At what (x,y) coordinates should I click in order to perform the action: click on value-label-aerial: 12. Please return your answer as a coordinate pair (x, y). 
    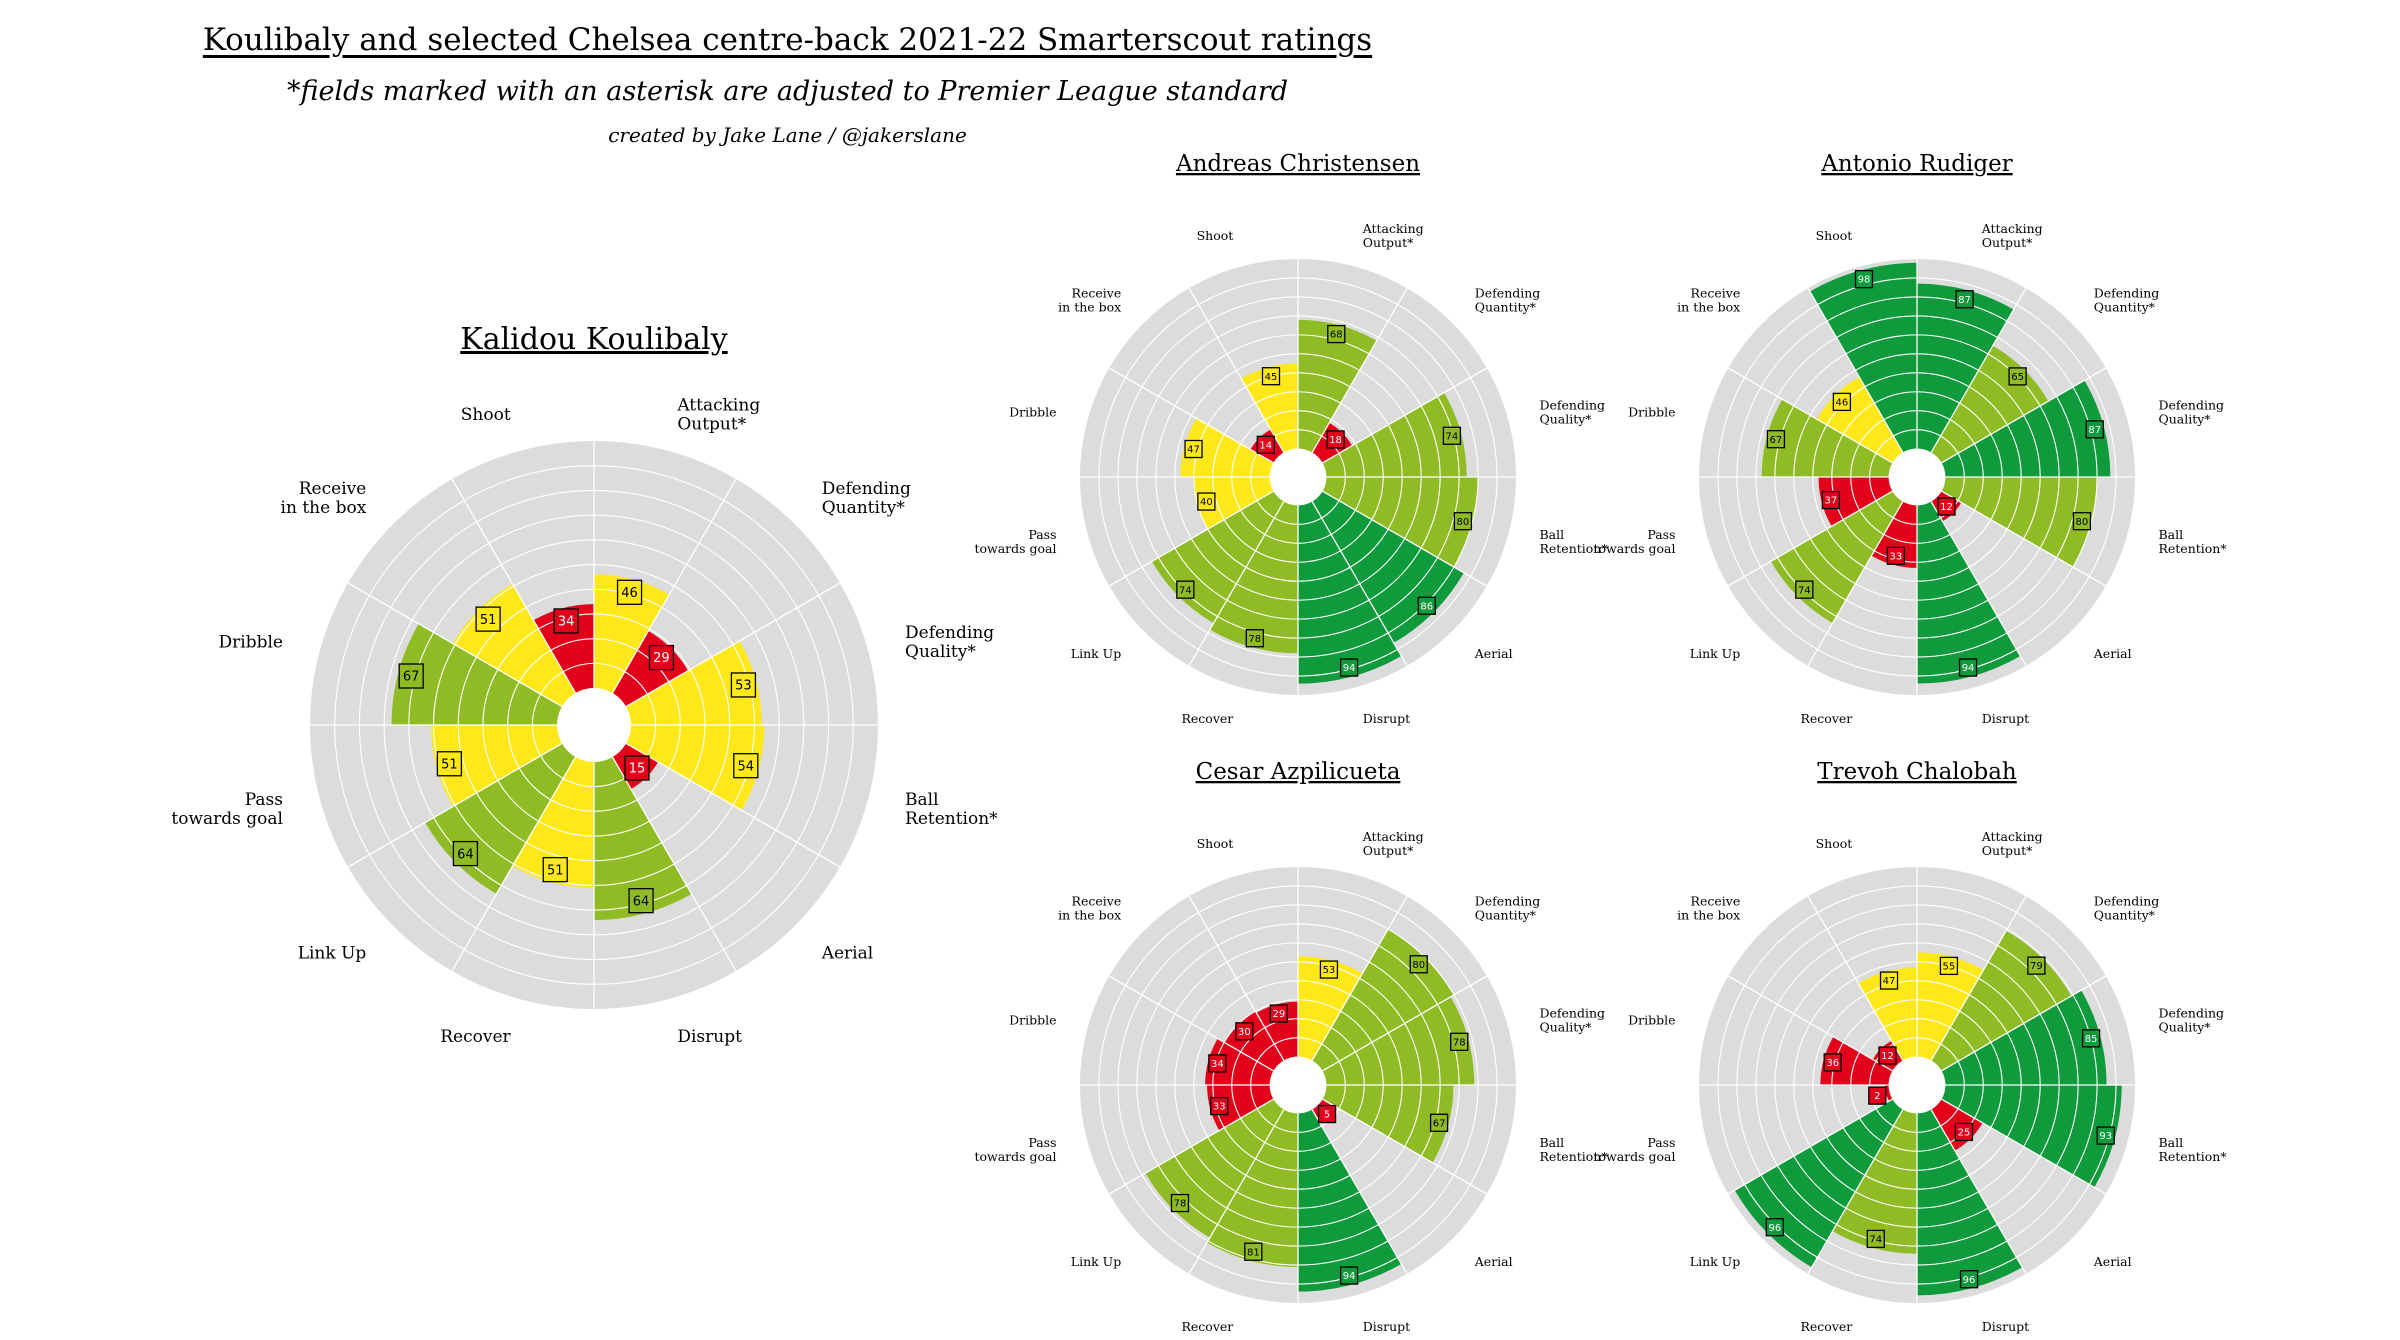
    Looking at the image, I should click on (1946, 506).